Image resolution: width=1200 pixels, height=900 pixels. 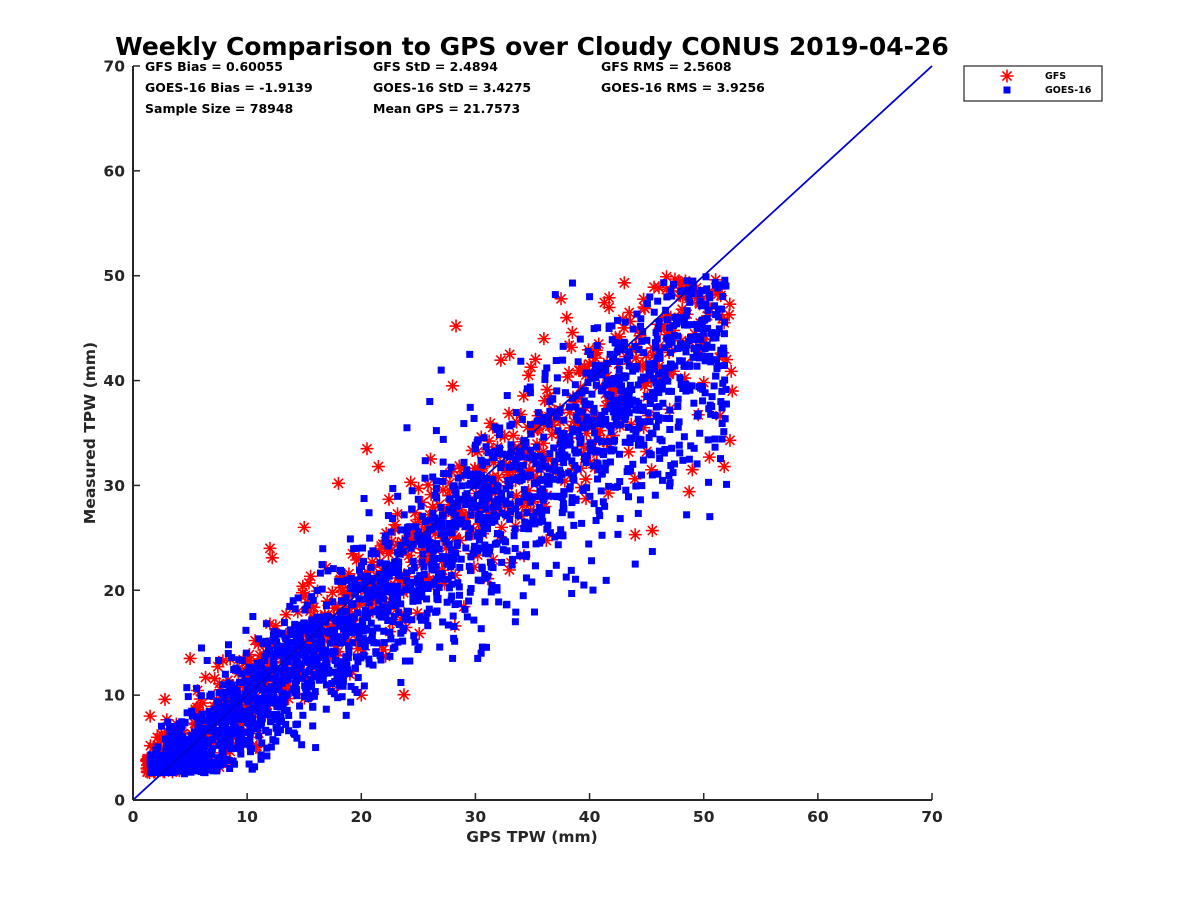 I want to click on legend-marker-goes16, so click(x=1007, y=90).